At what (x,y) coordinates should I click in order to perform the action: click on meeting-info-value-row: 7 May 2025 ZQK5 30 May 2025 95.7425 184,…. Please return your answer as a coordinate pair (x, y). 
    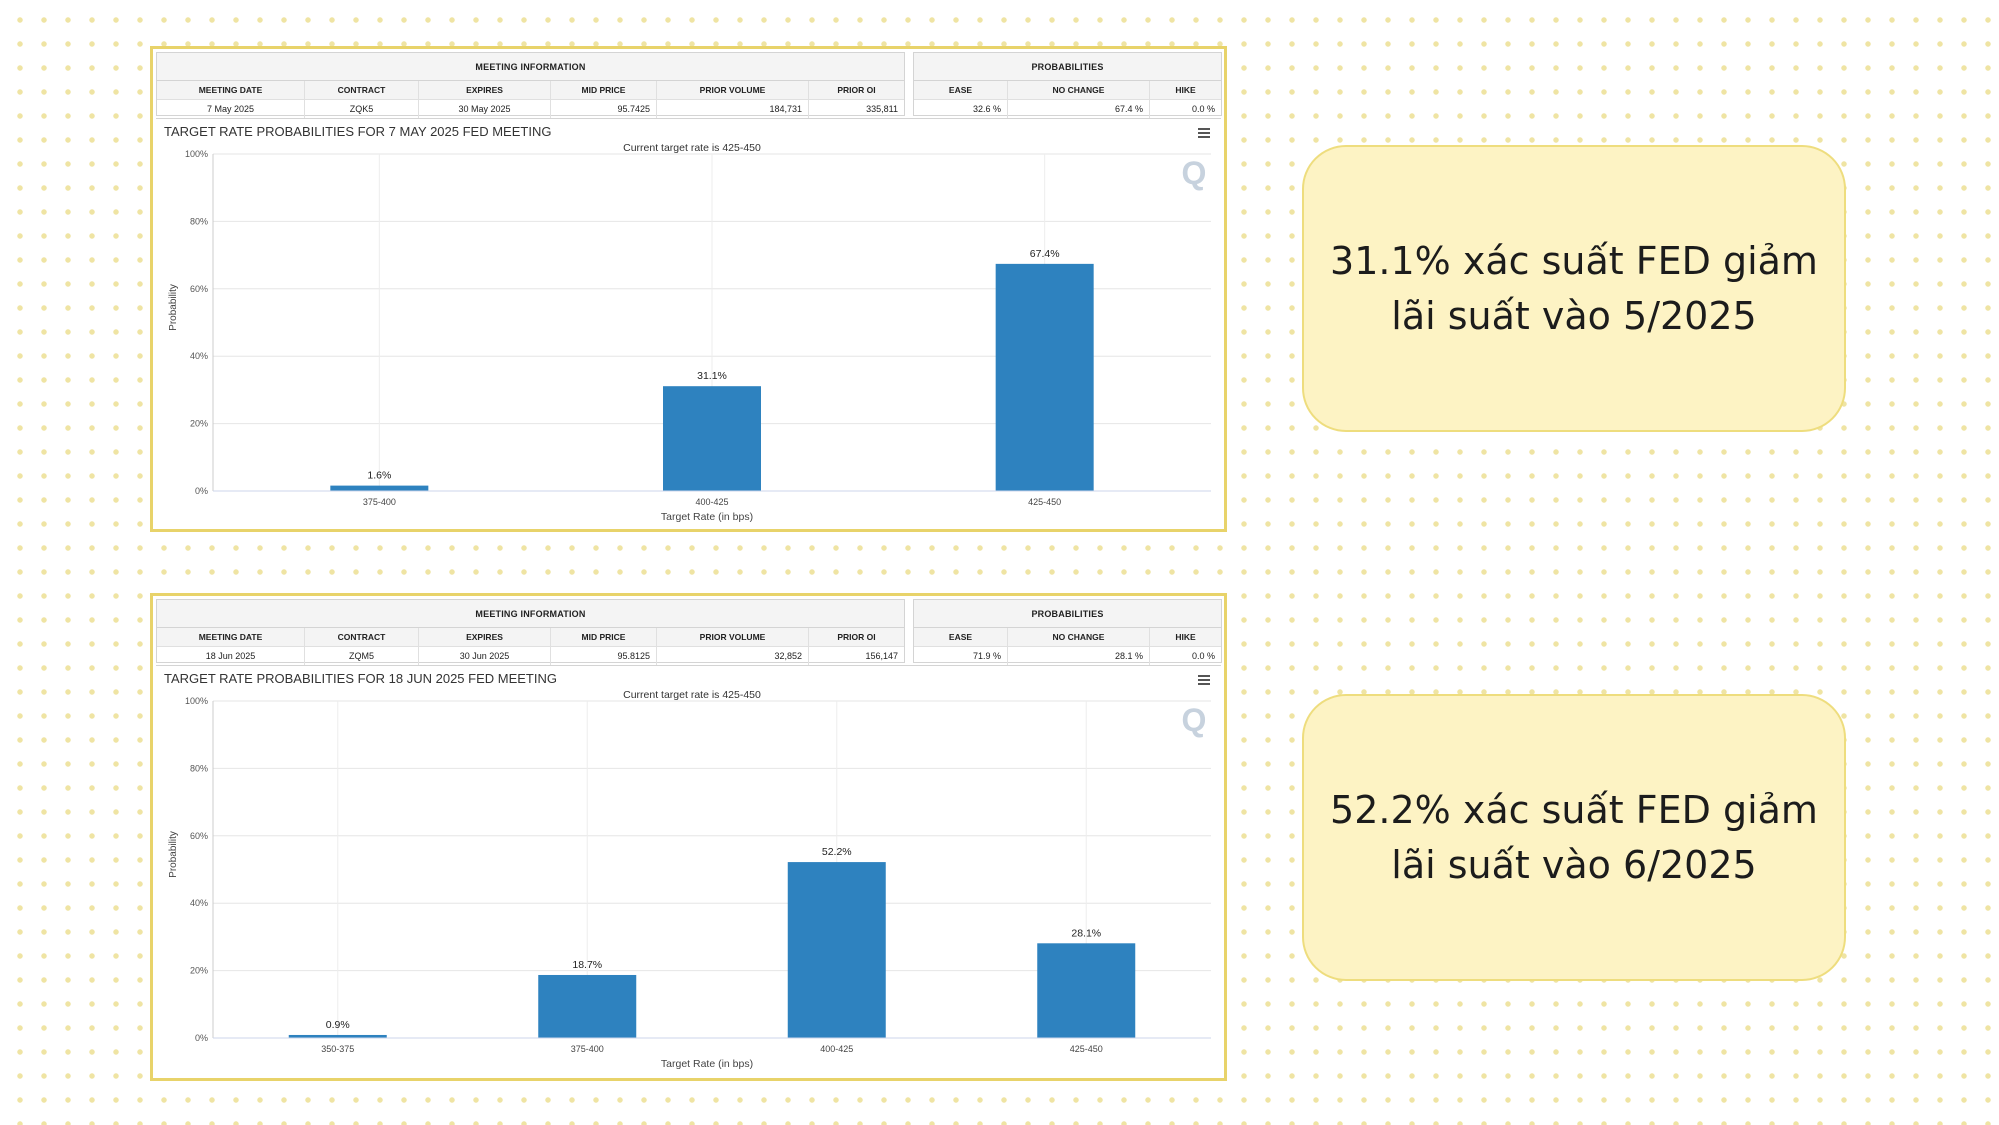
    Looking at the image, I should click on (530, 109).